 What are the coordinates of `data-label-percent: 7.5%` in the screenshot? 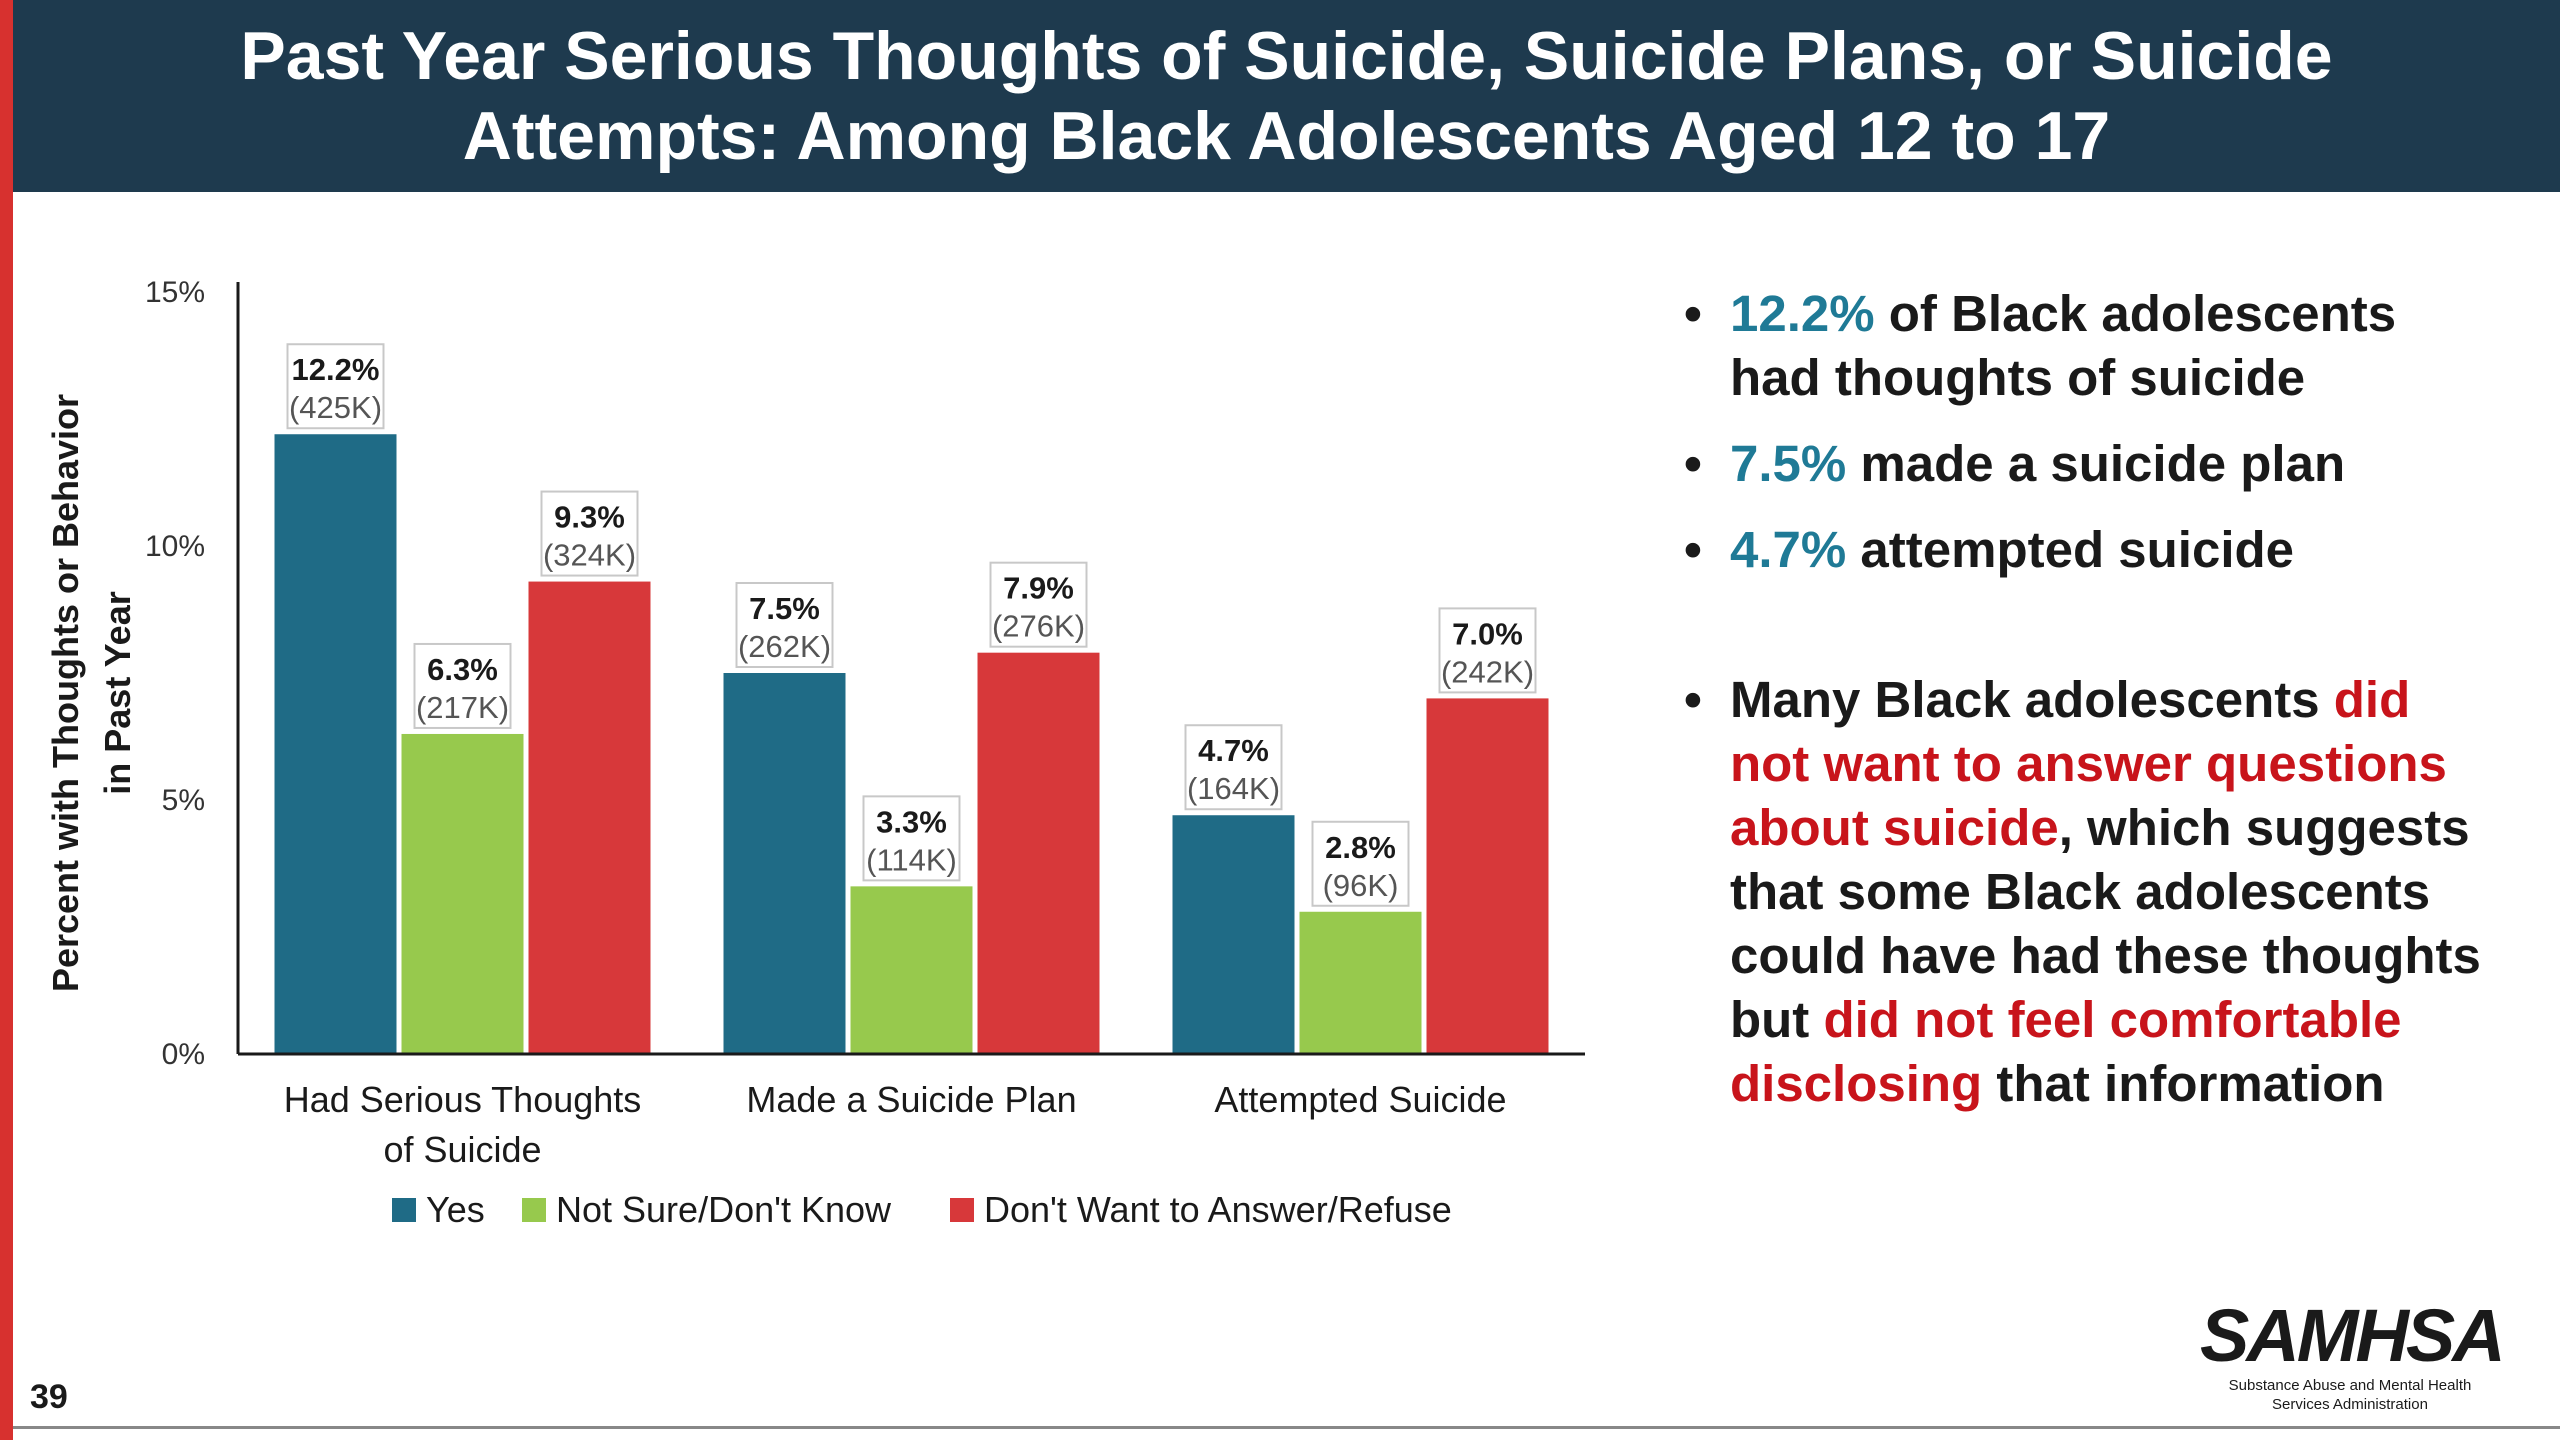 It's located at (784, 608).